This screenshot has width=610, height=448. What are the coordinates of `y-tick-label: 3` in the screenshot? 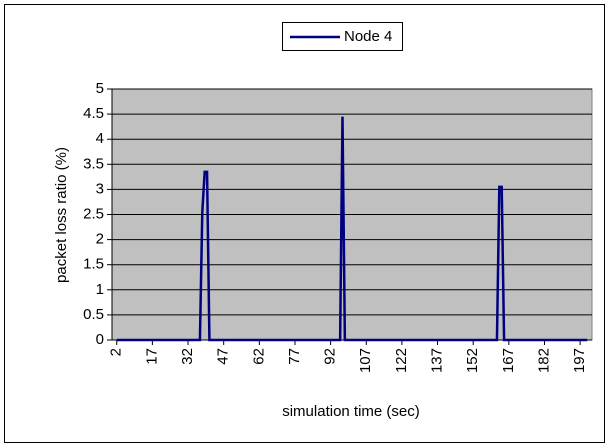 It's located at (100, 188).